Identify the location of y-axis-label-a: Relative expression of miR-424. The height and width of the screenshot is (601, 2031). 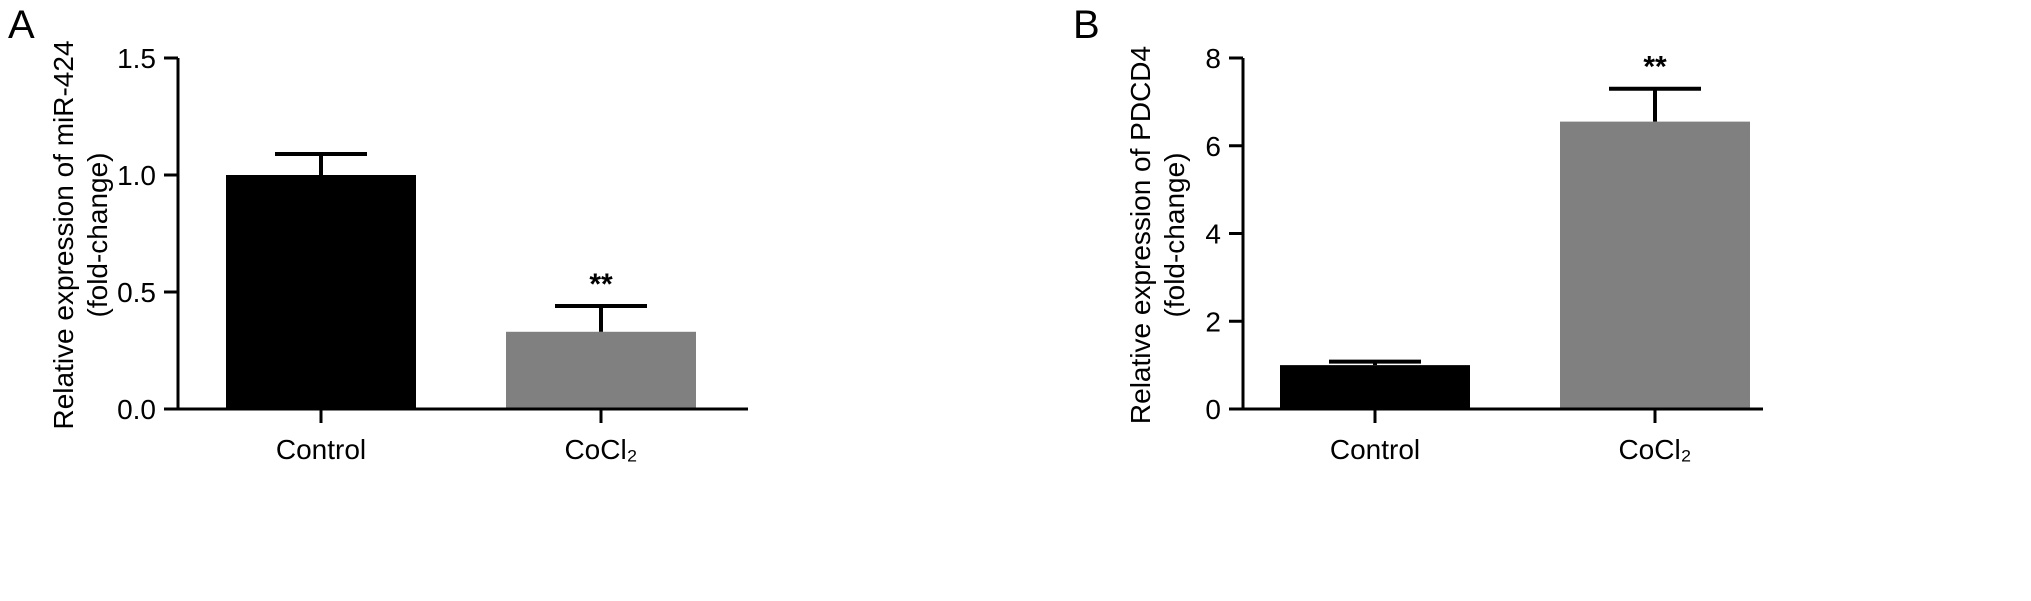
(63, 234).